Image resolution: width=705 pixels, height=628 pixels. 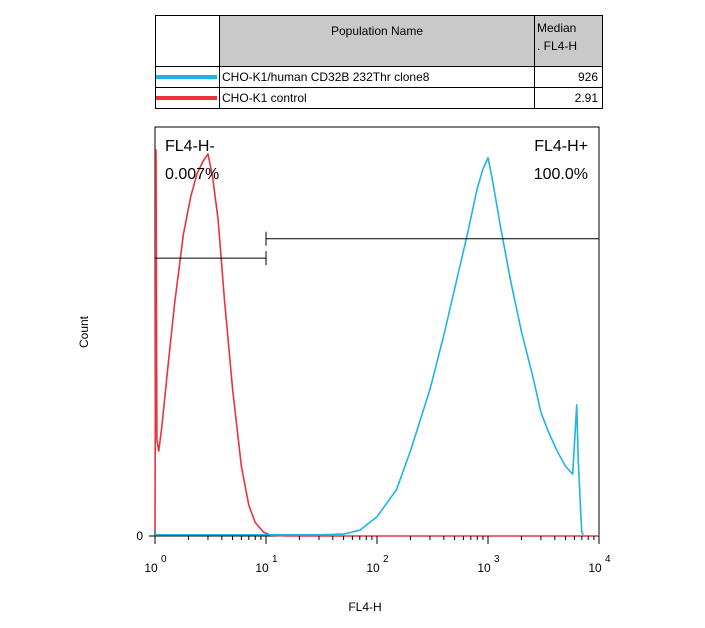 I want to click on legend-header-row: Population Name Median . FL4-H, so click(x=379, y=41).